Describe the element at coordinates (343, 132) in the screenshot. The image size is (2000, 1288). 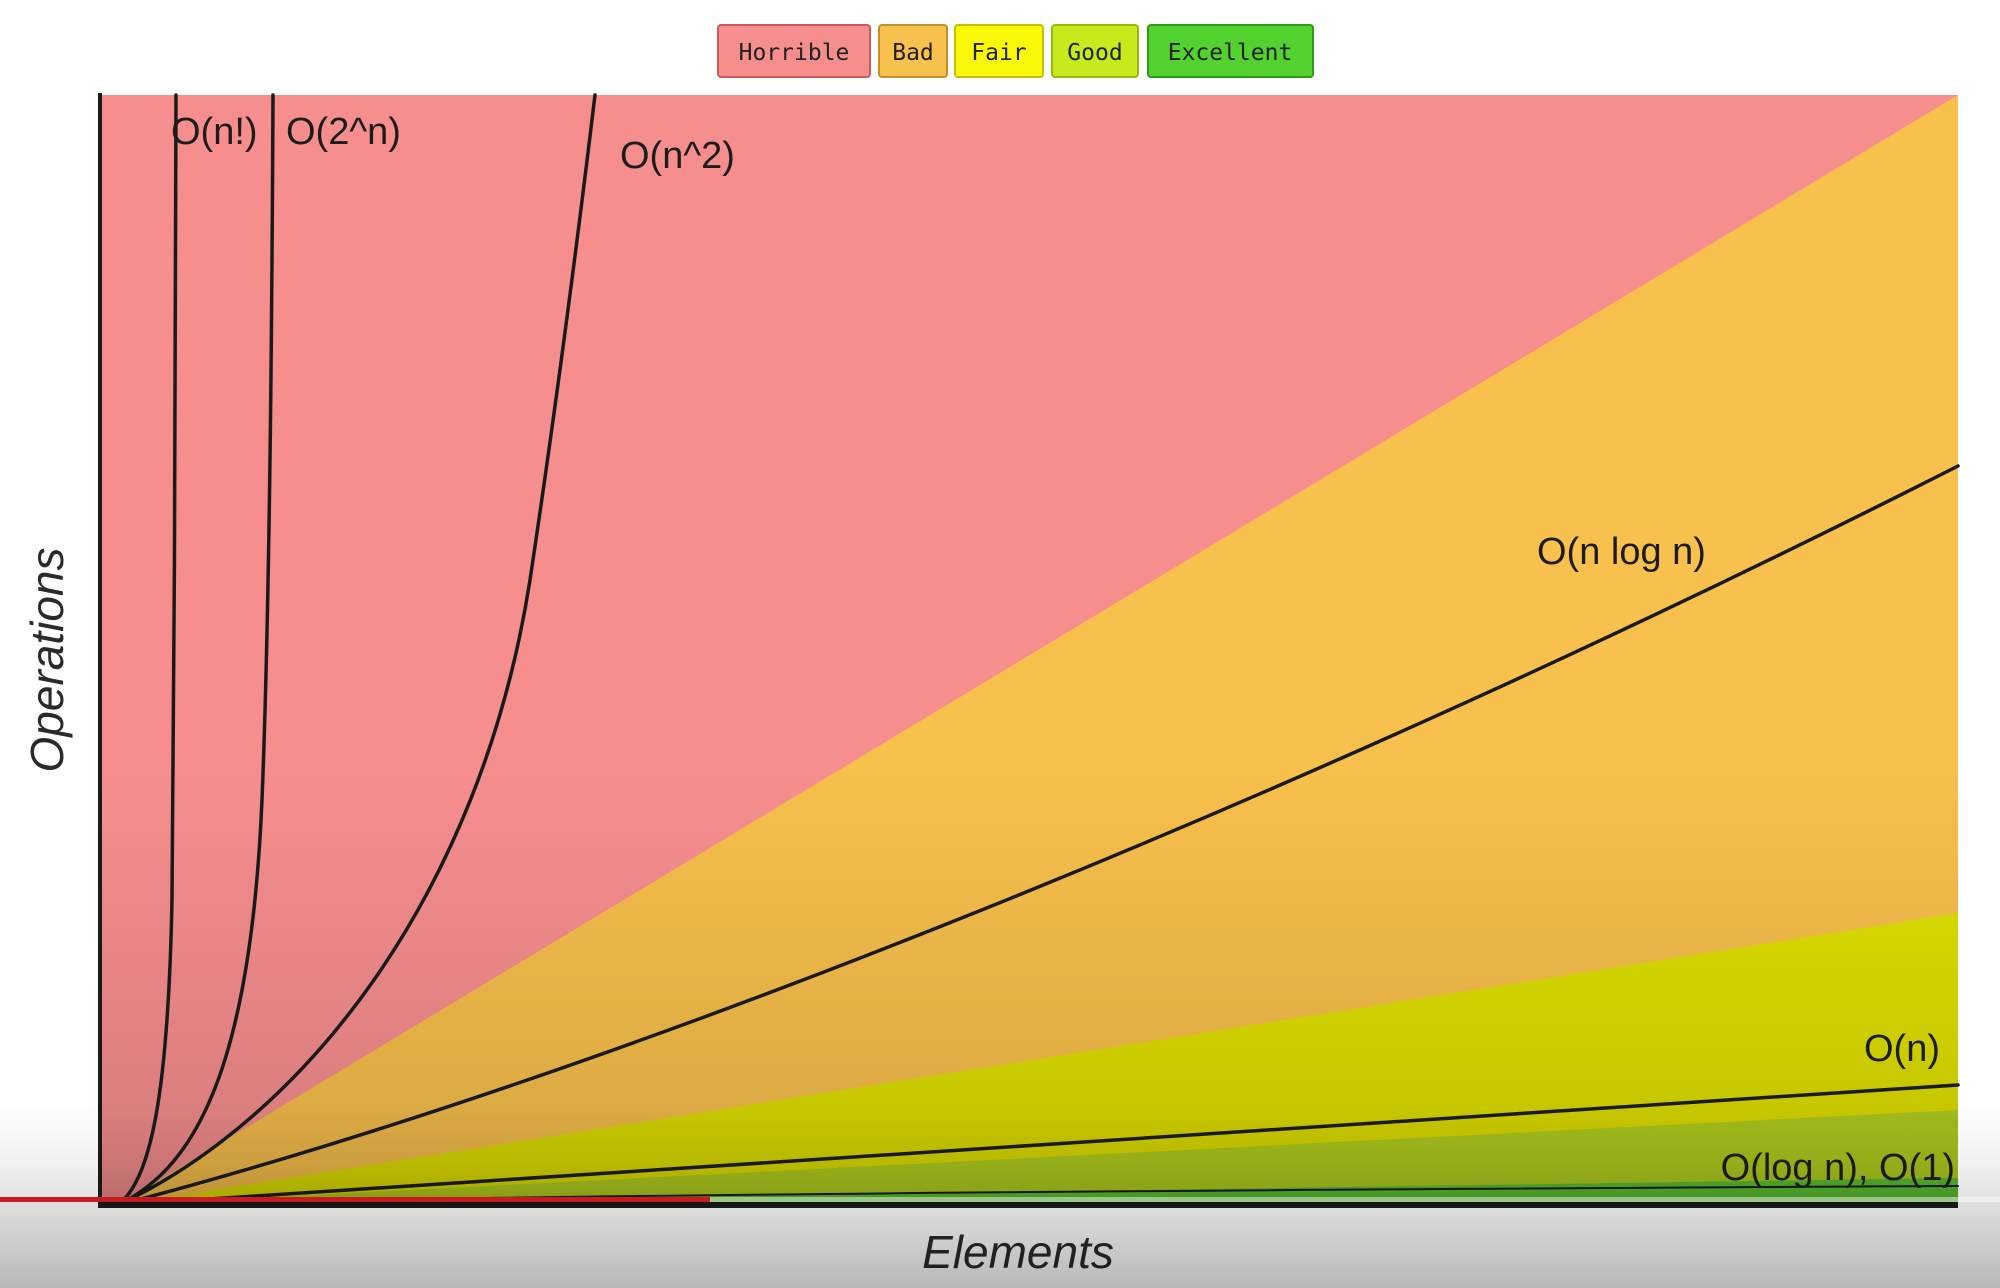
I see `label-o-2-n: O(2^n)` at that location.